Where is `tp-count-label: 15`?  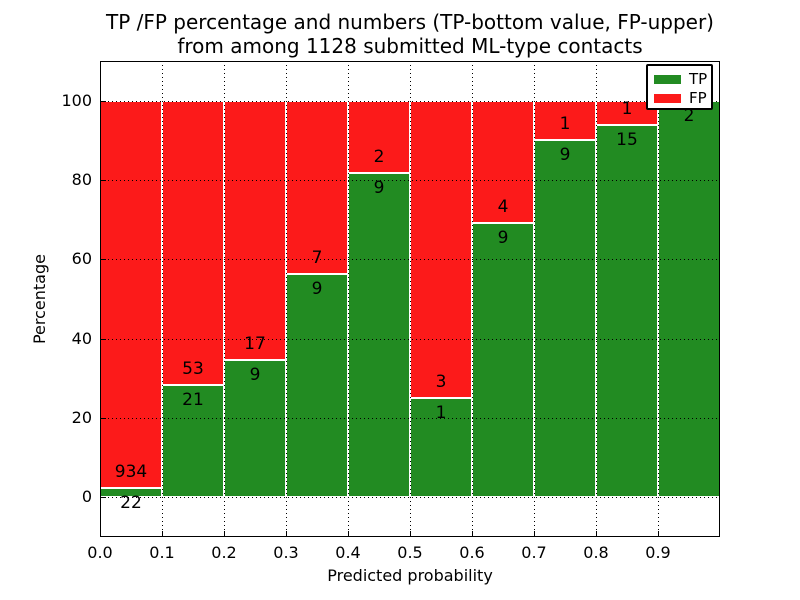 tp-count-label: 15 is located at coordinates (627, 140).